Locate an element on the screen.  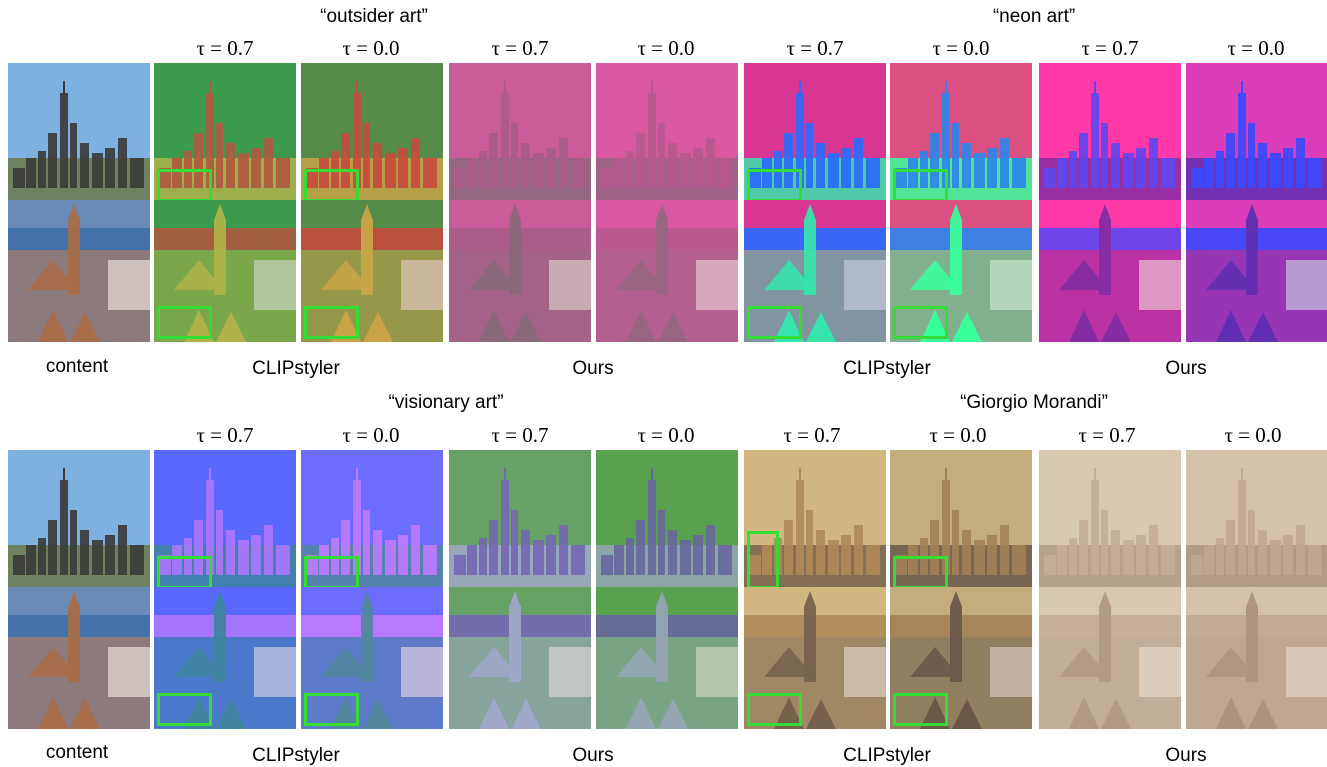
prompt-label: “visionary art” is located at coordinates (446, 402).